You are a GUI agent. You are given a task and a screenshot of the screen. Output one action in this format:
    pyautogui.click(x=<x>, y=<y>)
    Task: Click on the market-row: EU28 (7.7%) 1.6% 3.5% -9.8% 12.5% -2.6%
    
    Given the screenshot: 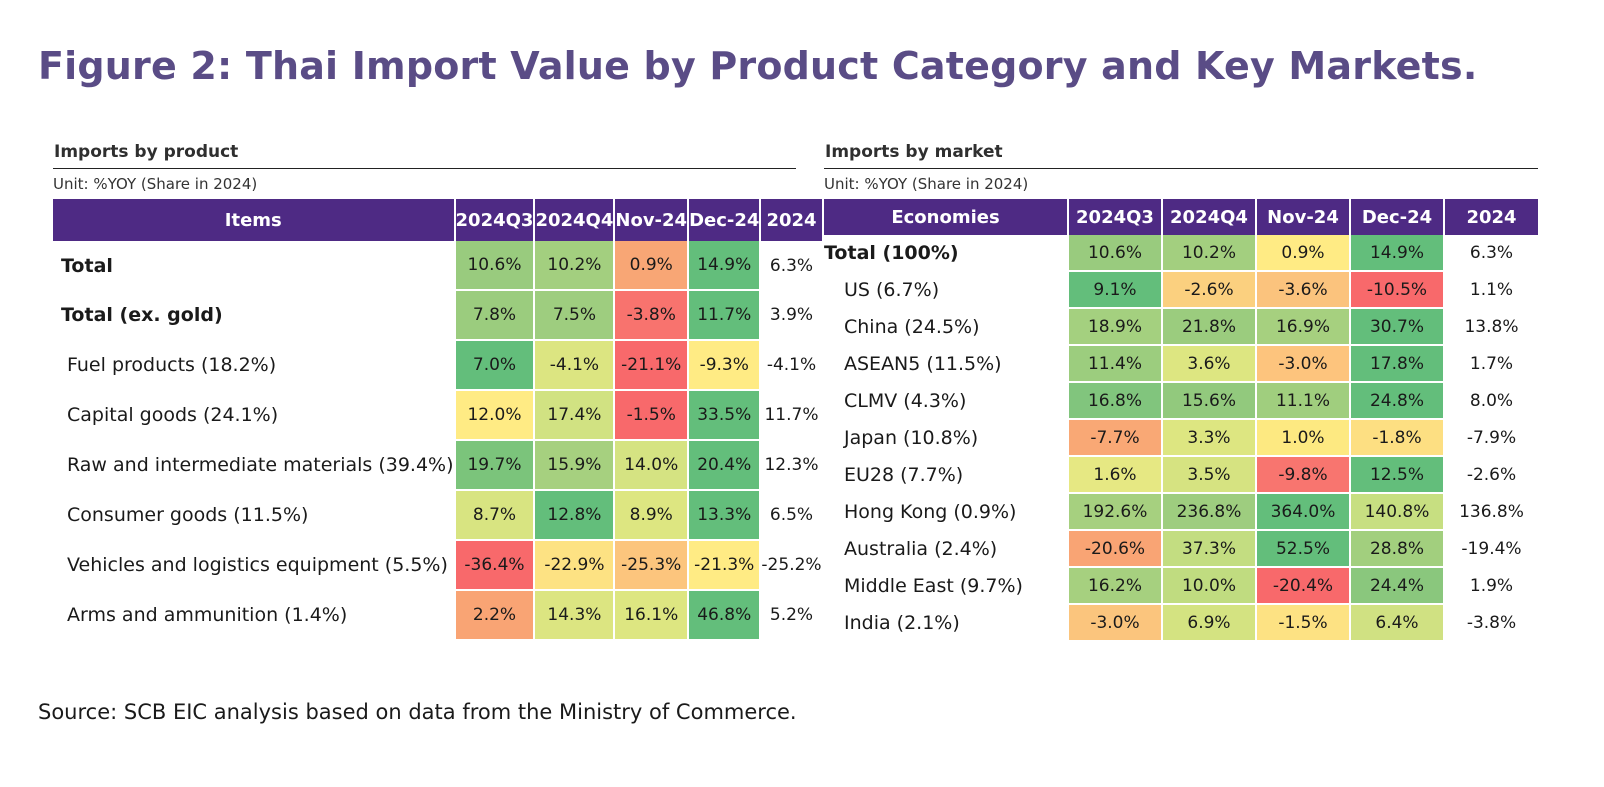 What is the action you would take?
    pyautogui.click(x=1181, y=475)
    